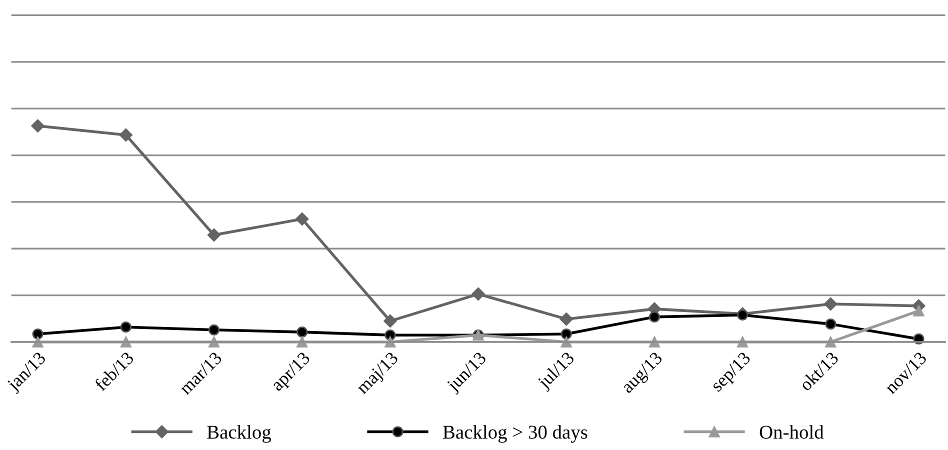  What do you see at coordinates (792, 432) in the screenshot?
I see `legend-label: On-hold` at bounding box center [792, 432].